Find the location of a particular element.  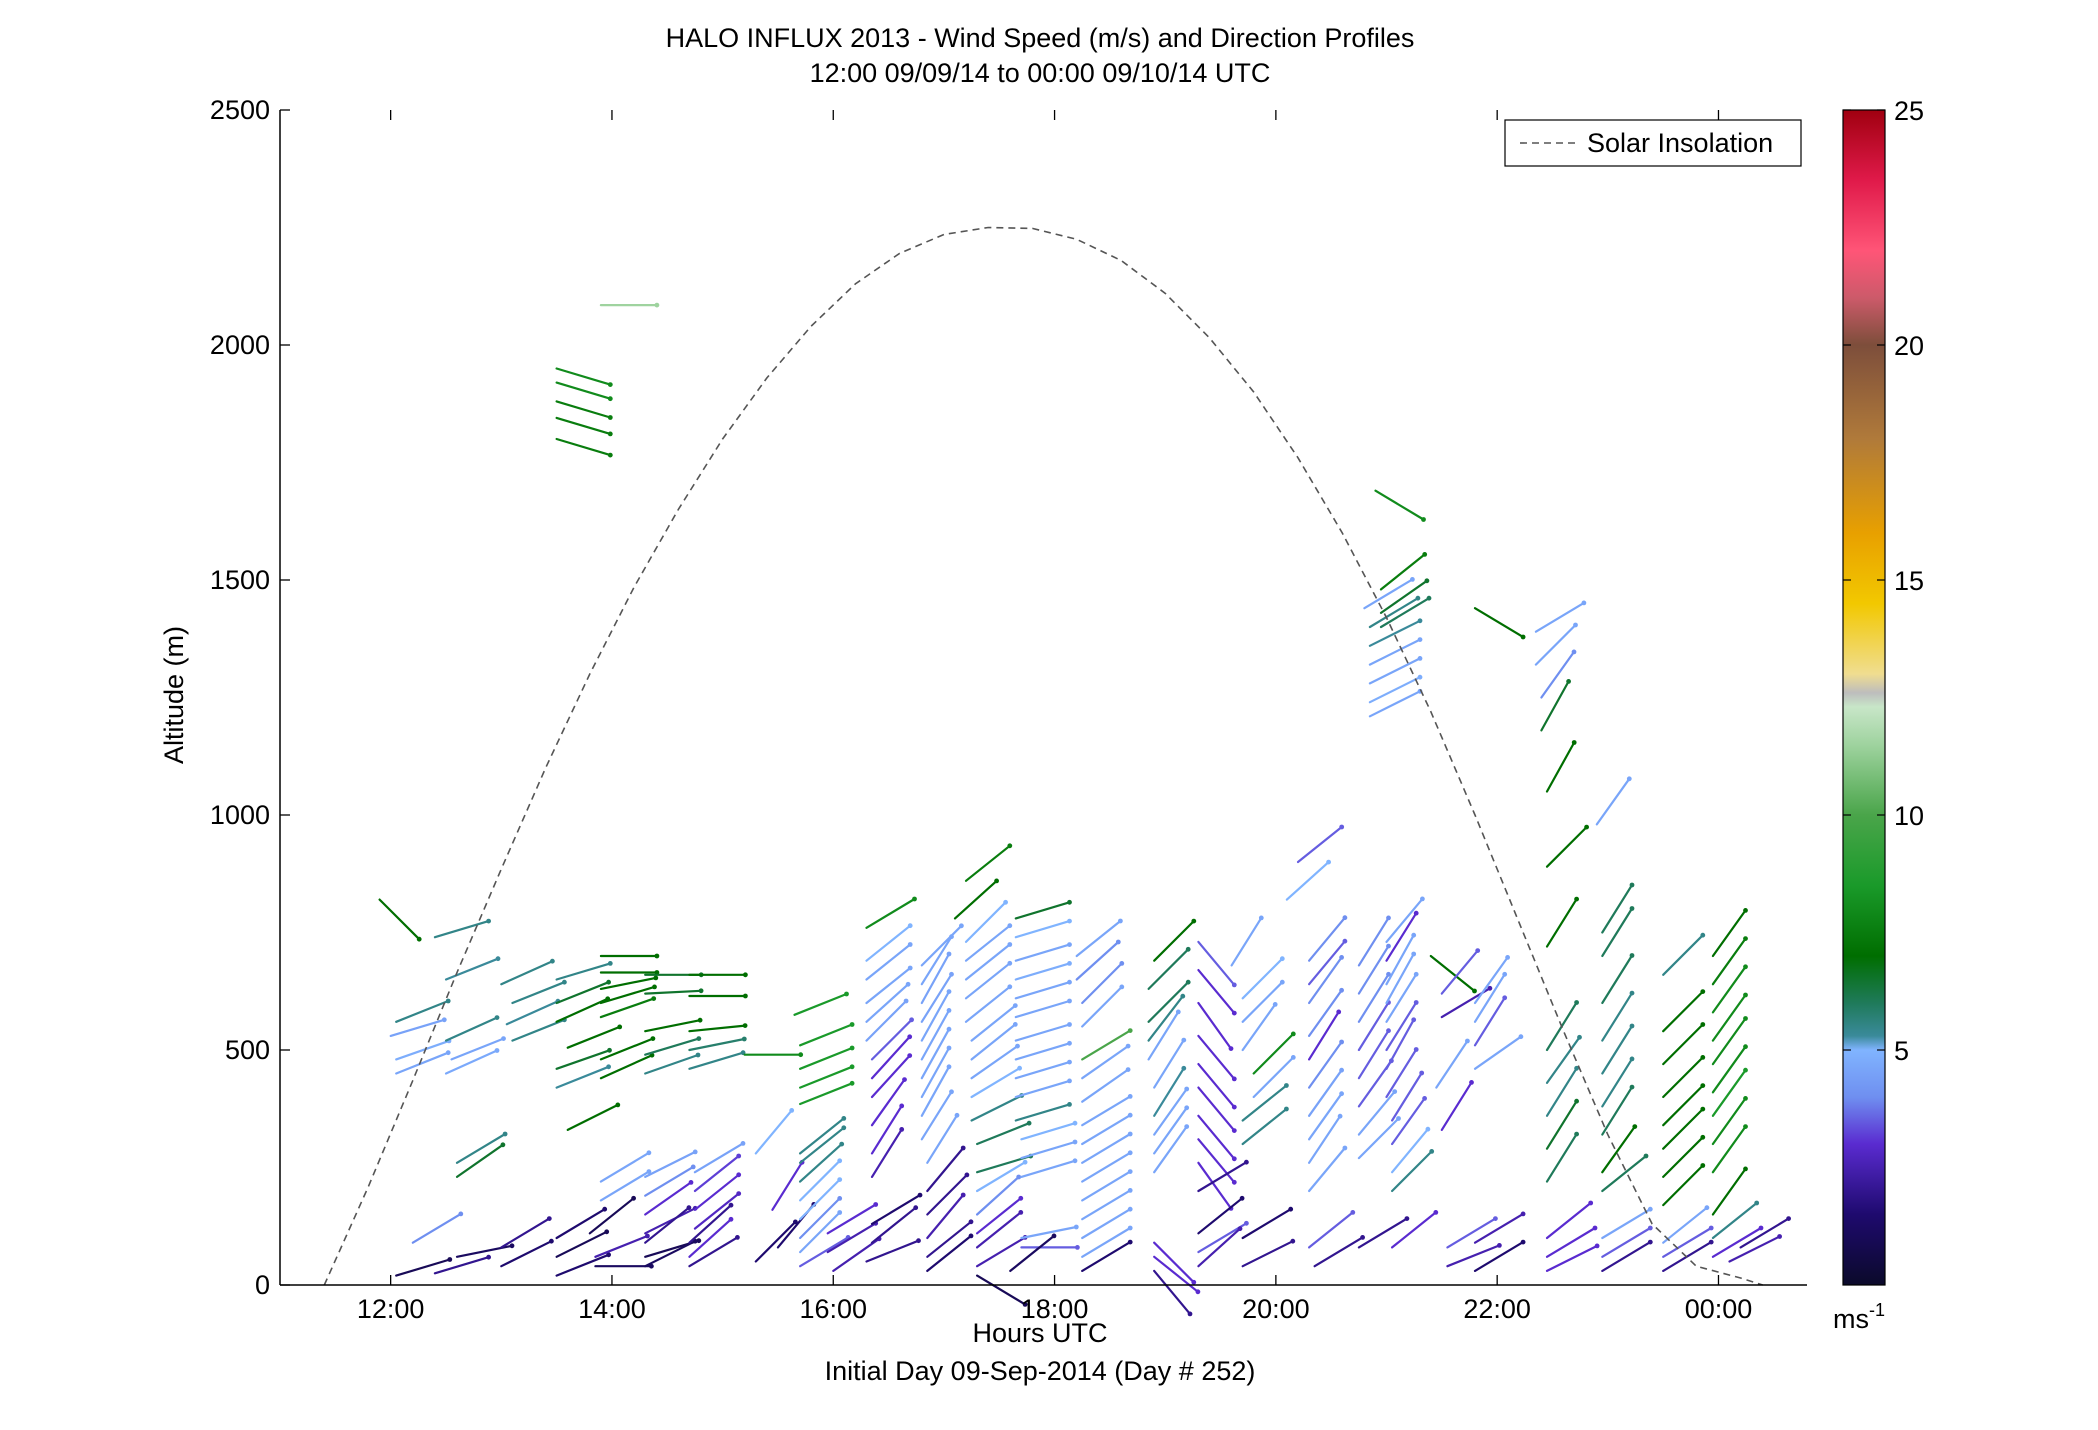

y-axis-label: Altitude (m) is located at coordinates (174, 695).